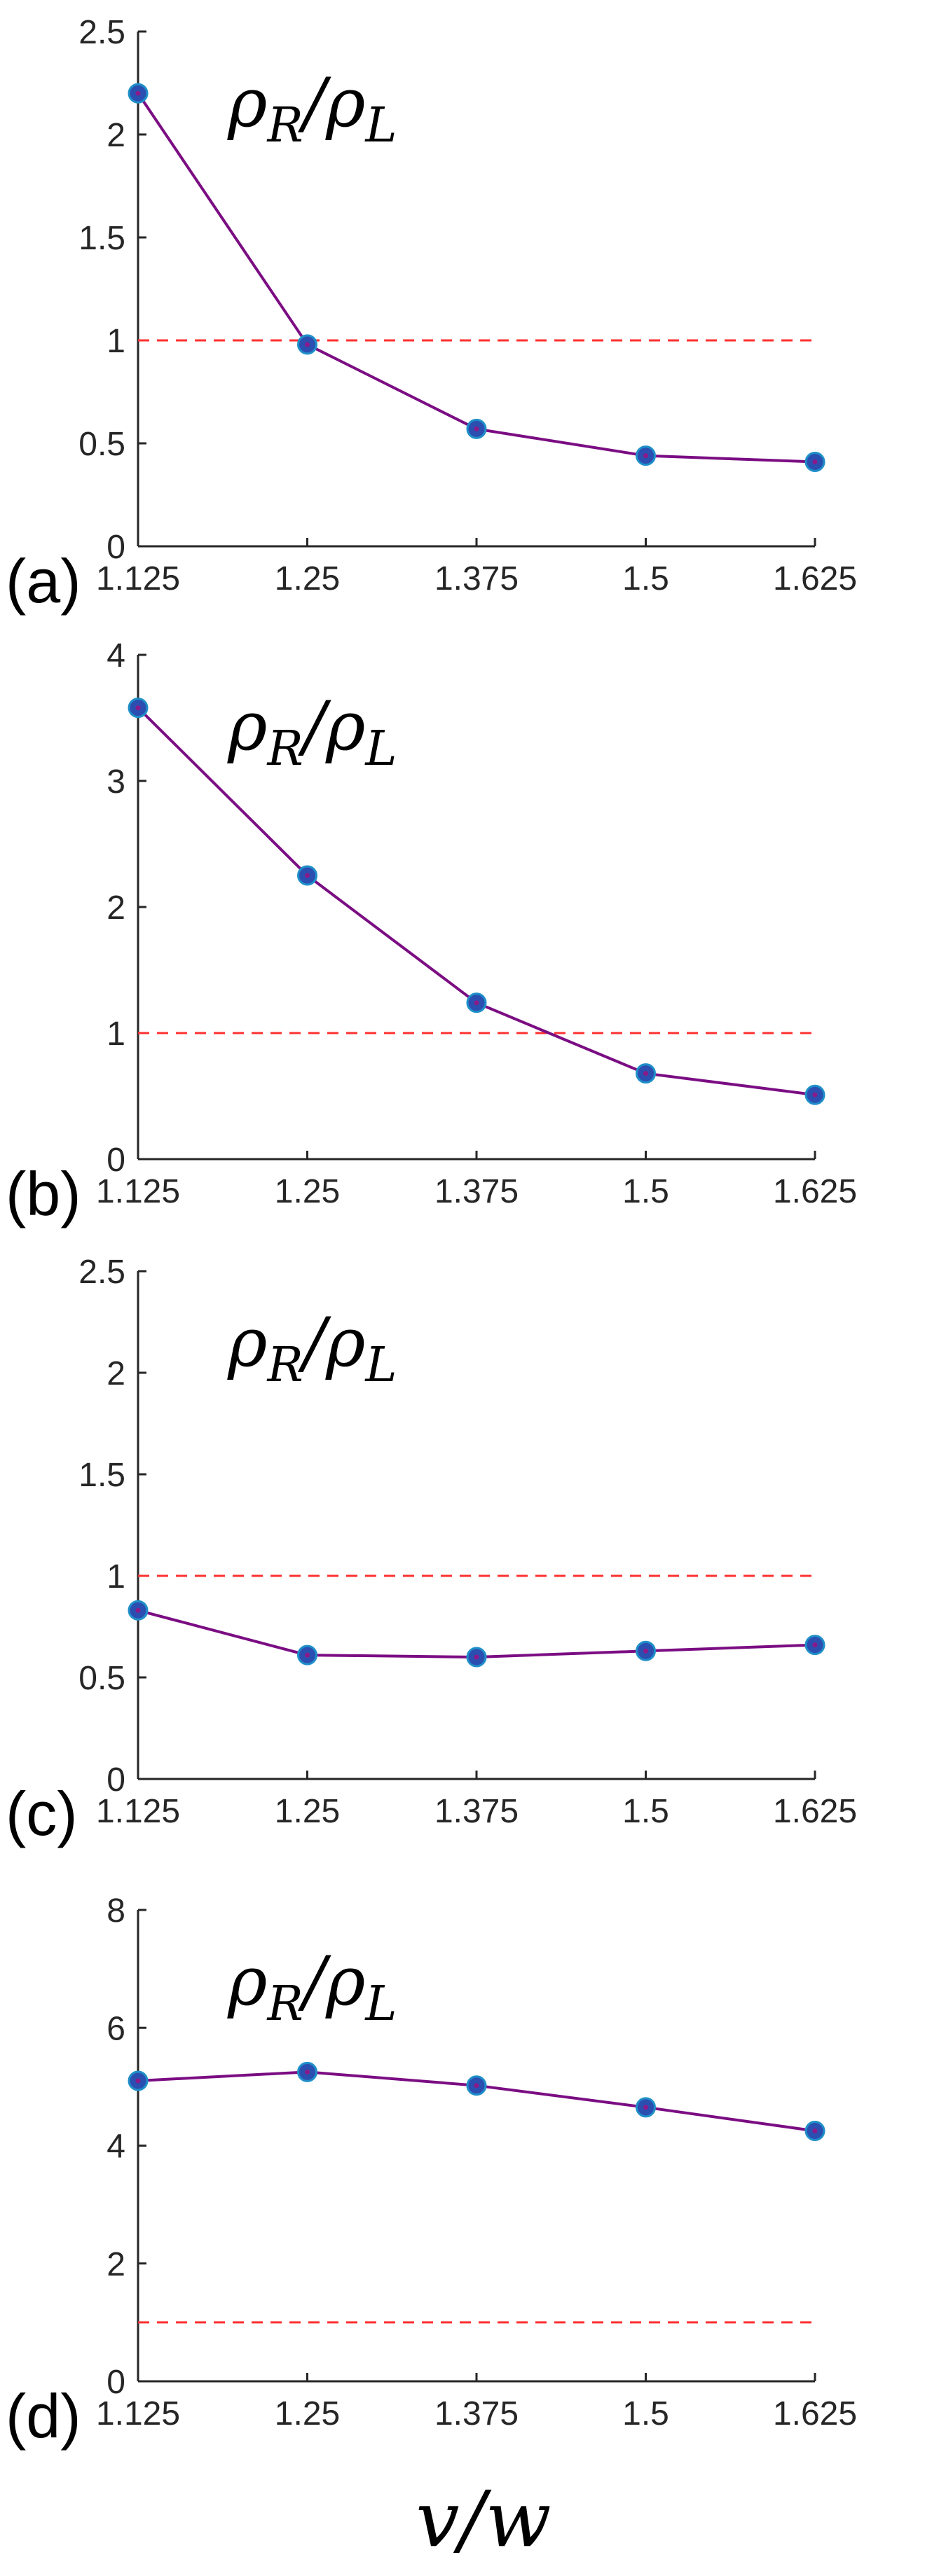 The height and width of the screenshot is (2576, 932). I want to click on panel-letter: (a), so click(44, 581).